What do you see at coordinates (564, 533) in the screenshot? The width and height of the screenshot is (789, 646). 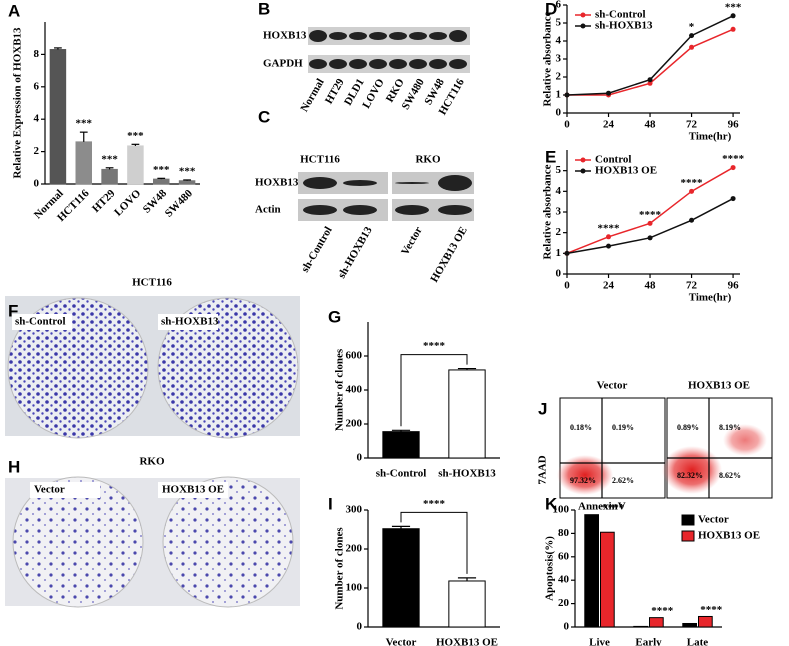 I see `y-tick-label: 80` at bounding box center [564, 533].